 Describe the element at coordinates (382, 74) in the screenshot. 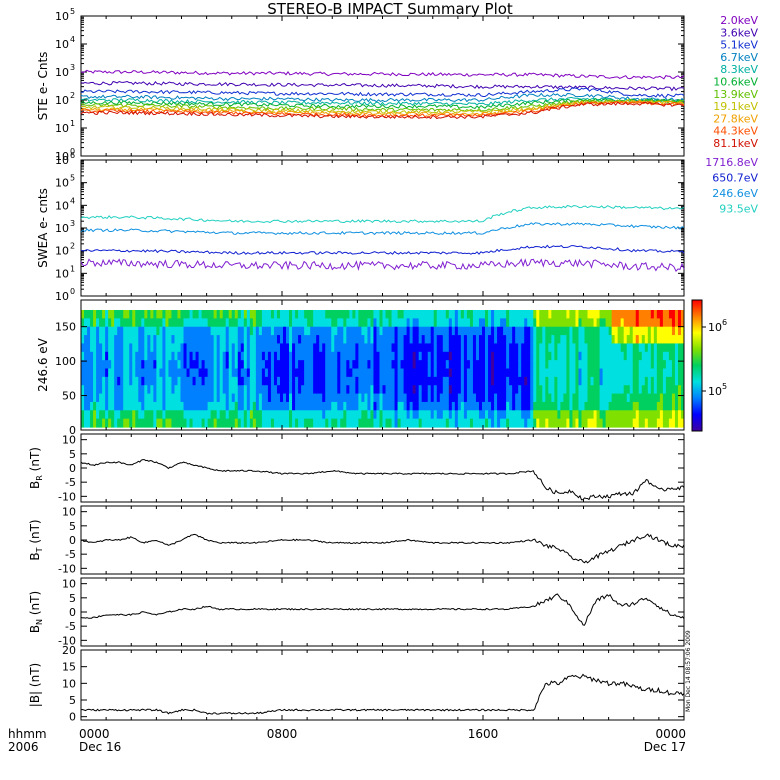

I see `series-line` at that location.